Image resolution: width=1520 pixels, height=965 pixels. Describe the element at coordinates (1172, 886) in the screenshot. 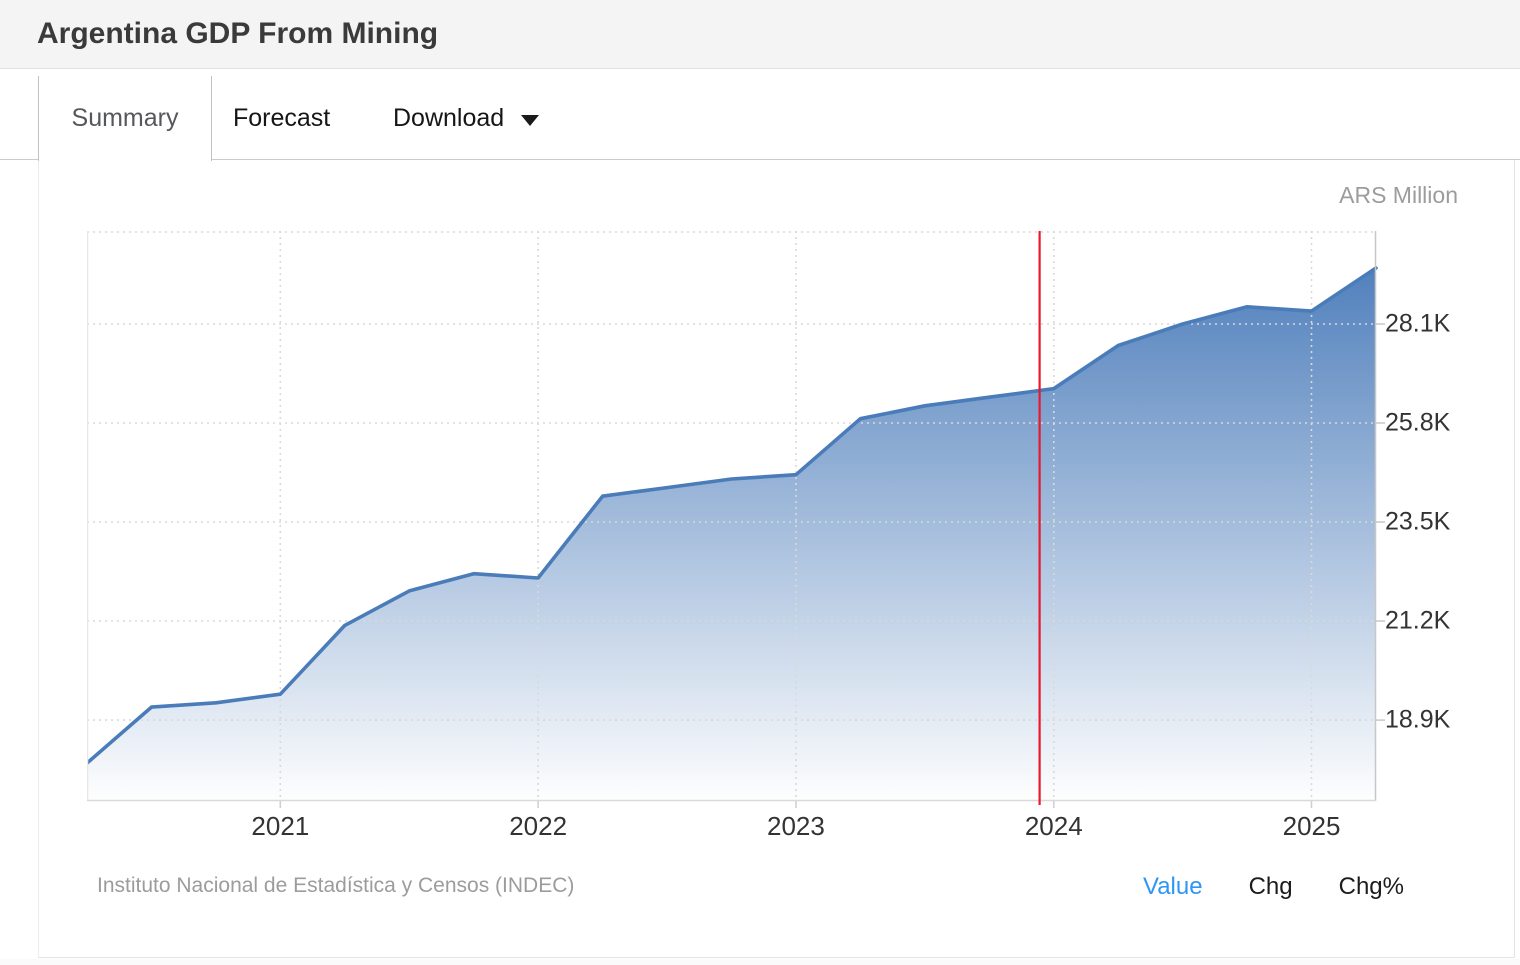

I see `value-link: Value` at that location.